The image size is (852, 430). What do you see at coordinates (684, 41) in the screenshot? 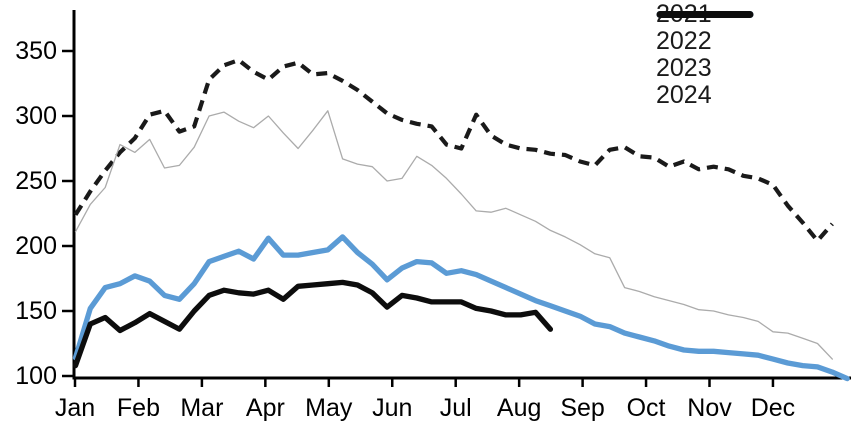
I see `legend-label-2022: 2022` at bounding box center [684, 41].